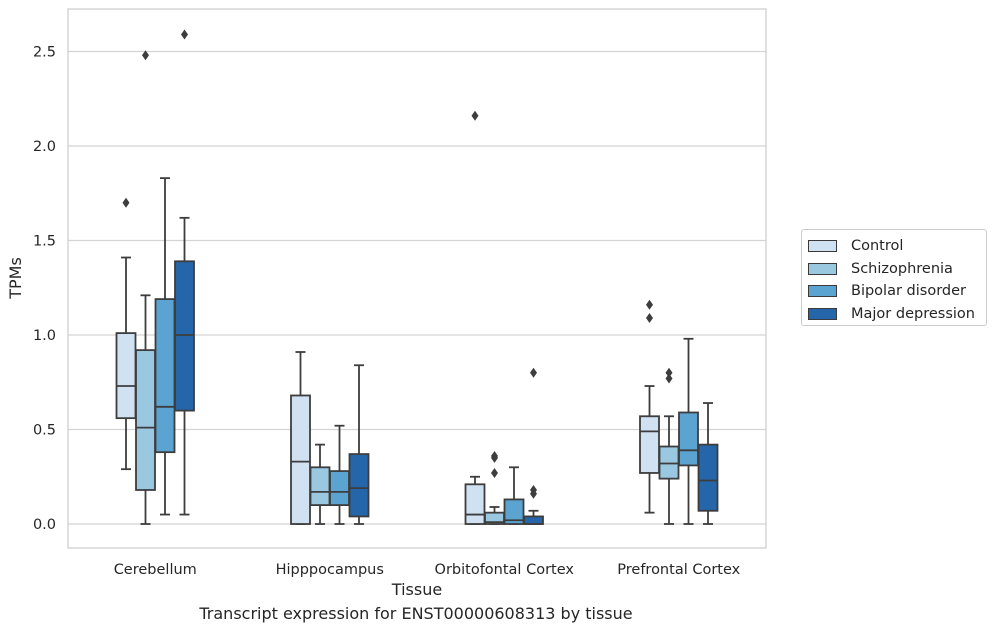  I want to click on legend-item-major-depression: Major depression, so click(897, 314).